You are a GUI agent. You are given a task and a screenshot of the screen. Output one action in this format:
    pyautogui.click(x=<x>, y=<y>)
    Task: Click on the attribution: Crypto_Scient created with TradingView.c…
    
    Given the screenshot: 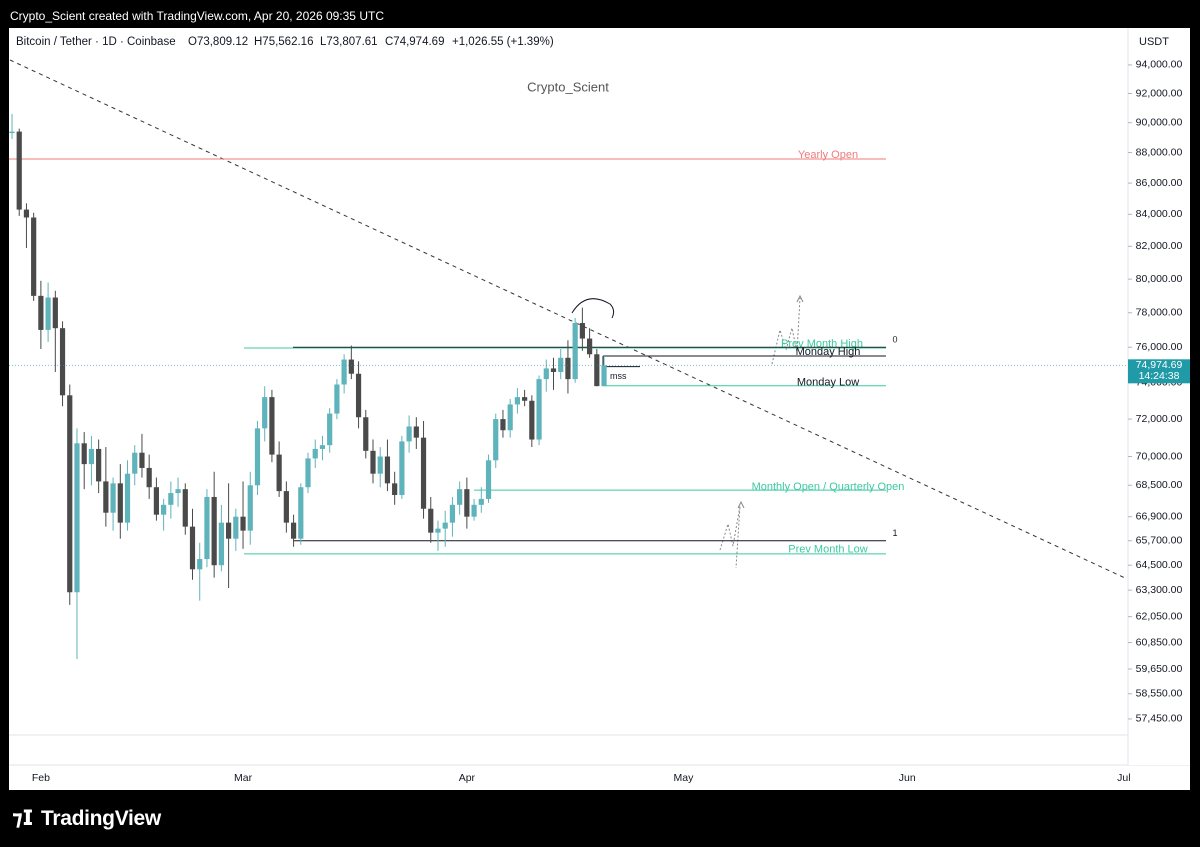 What is the action you would take?
    pyautogui.click(x=197, y=16)
    